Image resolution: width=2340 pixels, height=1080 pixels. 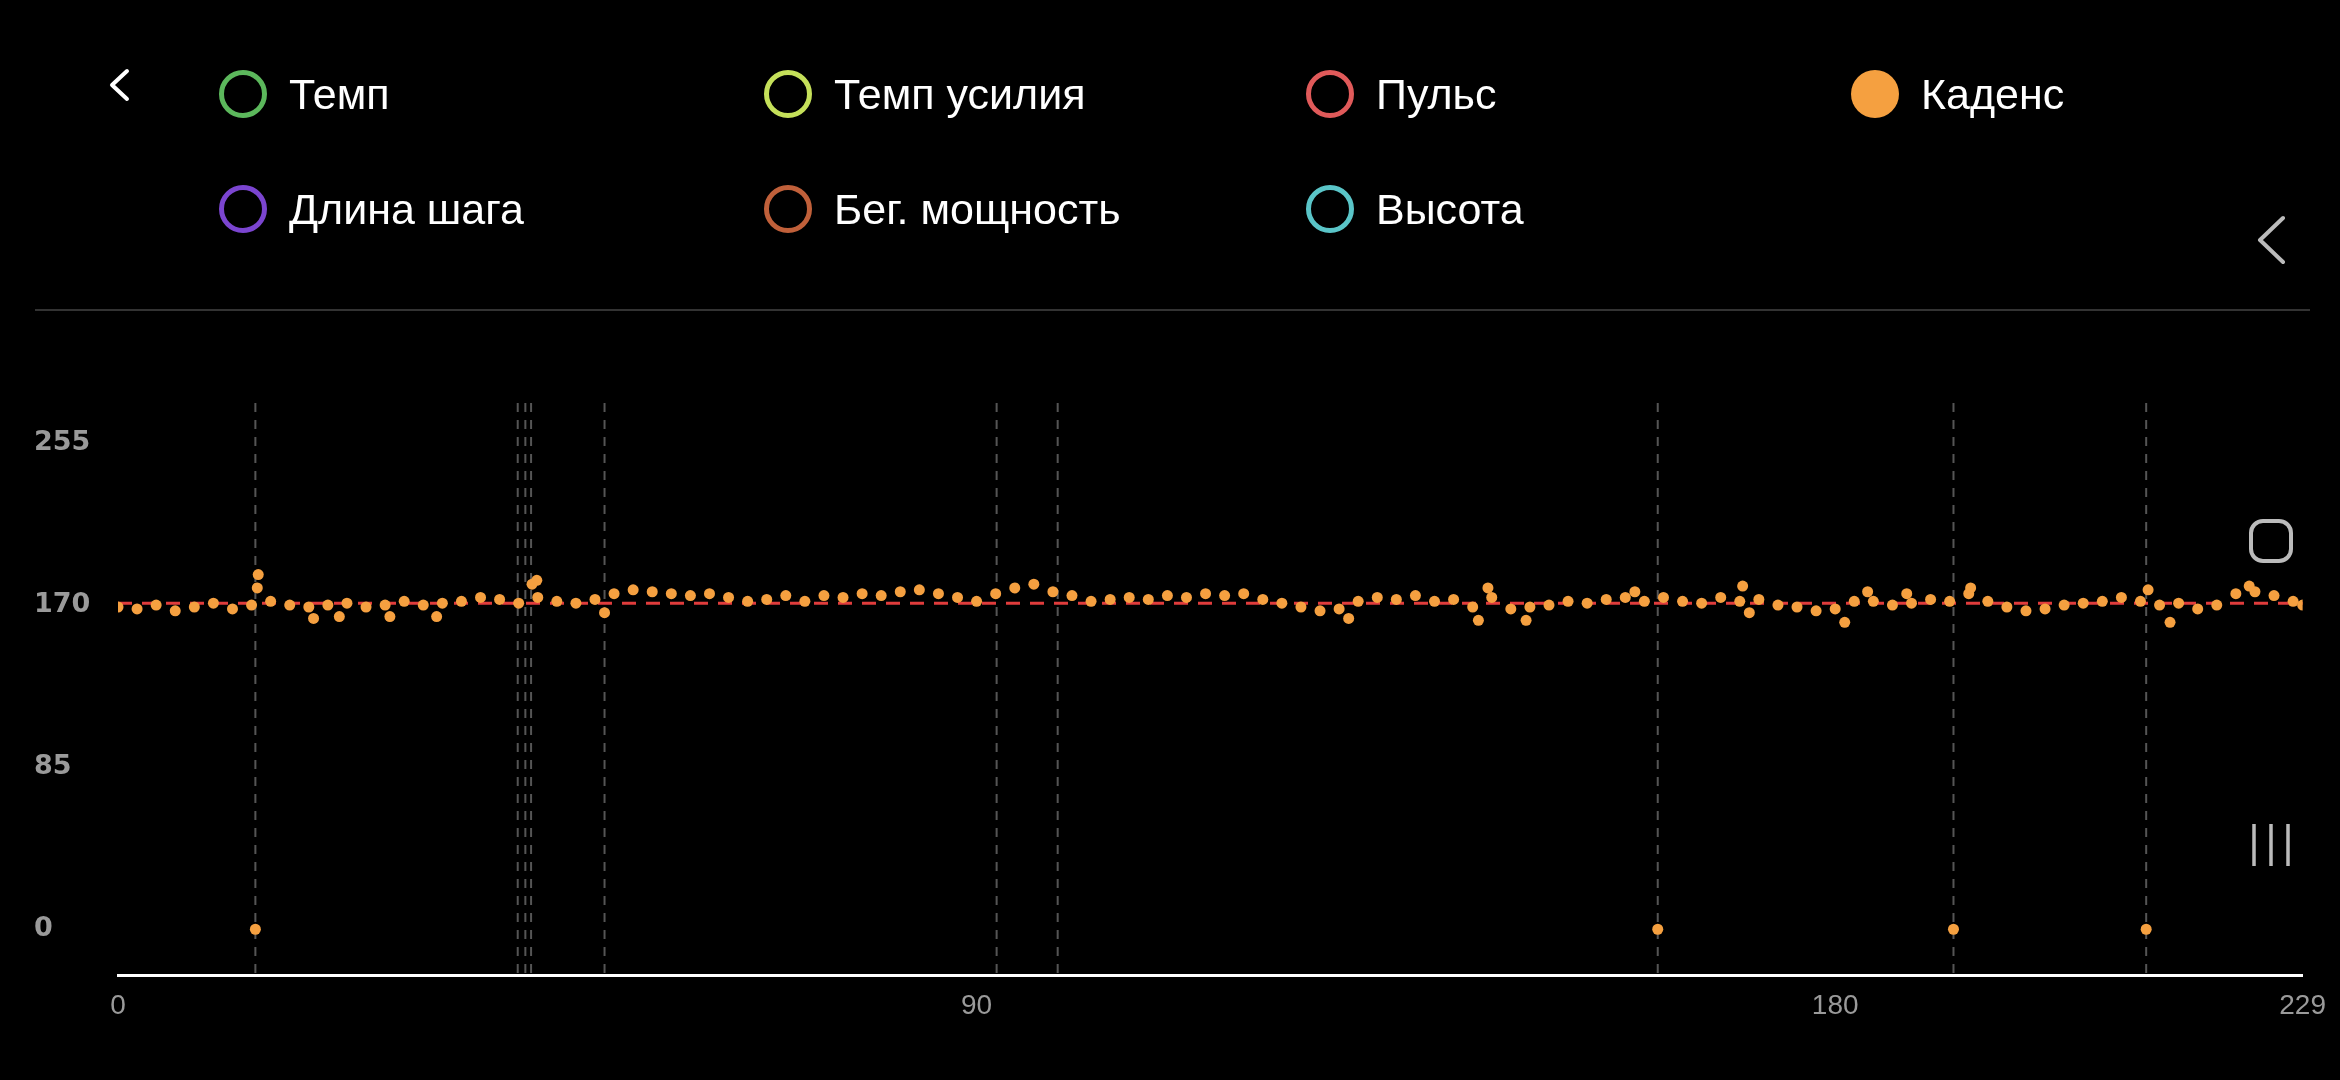 I want to click on legend-label: Темп, so click(x=339, y=94).